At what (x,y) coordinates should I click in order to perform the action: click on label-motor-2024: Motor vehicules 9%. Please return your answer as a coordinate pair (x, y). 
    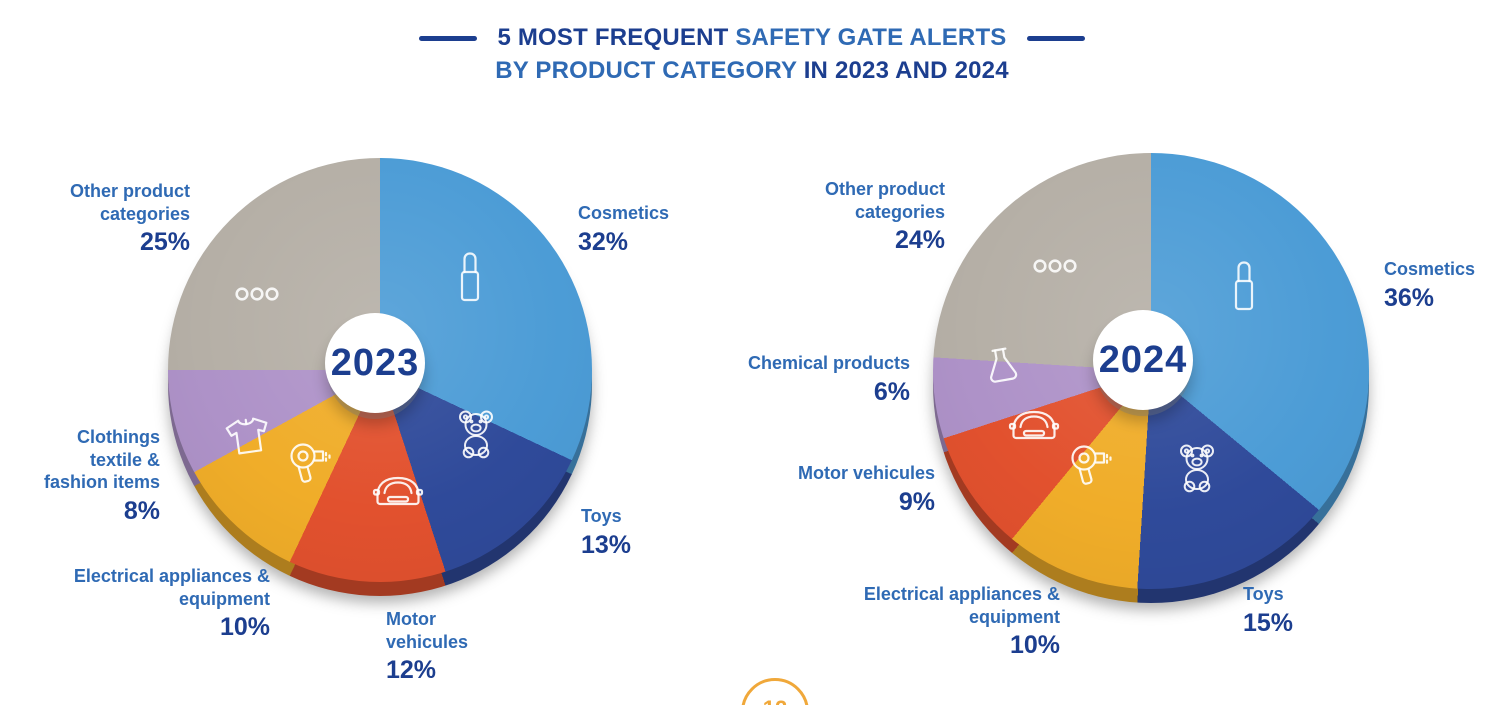
    Looking at the image, I should click on (854, 489).